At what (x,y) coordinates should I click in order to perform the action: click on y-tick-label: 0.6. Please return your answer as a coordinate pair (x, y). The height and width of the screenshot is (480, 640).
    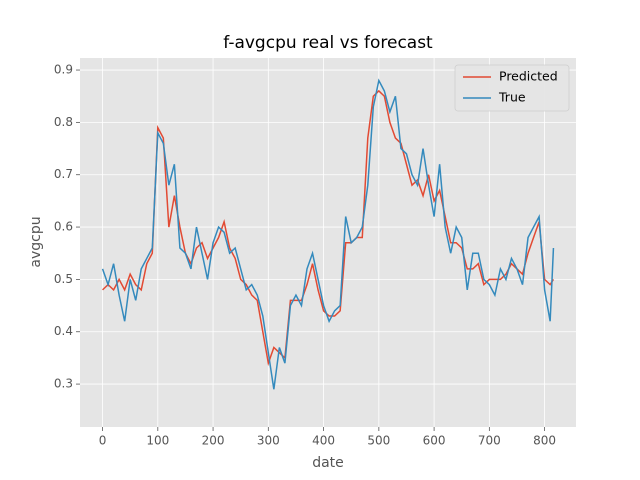
    Looking at the image, I should click on (63, 227).